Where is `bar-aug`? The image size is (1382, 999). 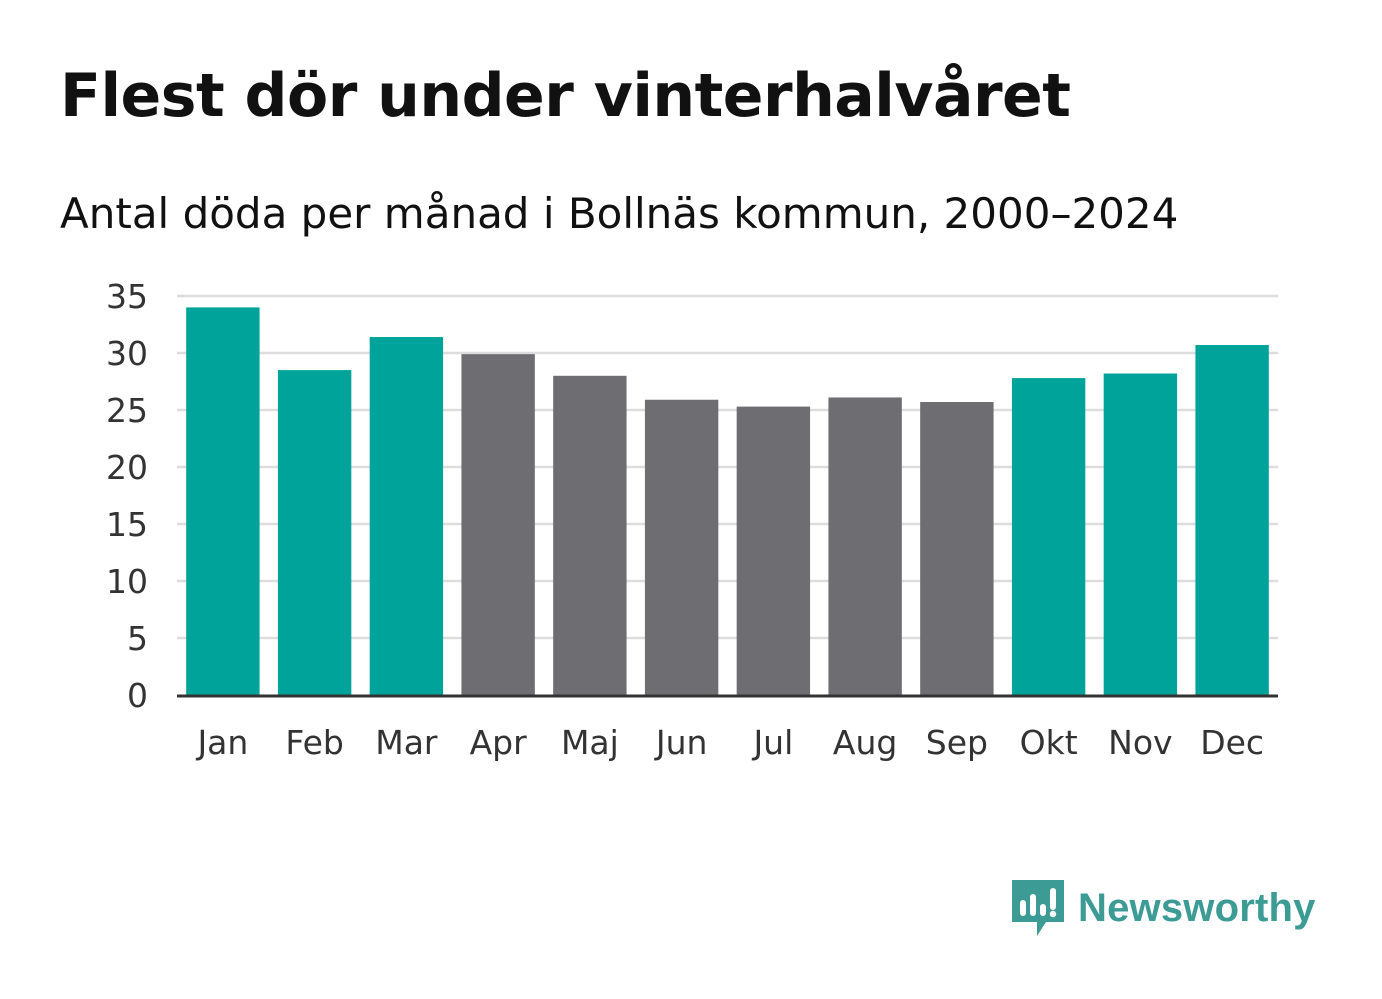
bar-aug is located at coordinates (865, 546).